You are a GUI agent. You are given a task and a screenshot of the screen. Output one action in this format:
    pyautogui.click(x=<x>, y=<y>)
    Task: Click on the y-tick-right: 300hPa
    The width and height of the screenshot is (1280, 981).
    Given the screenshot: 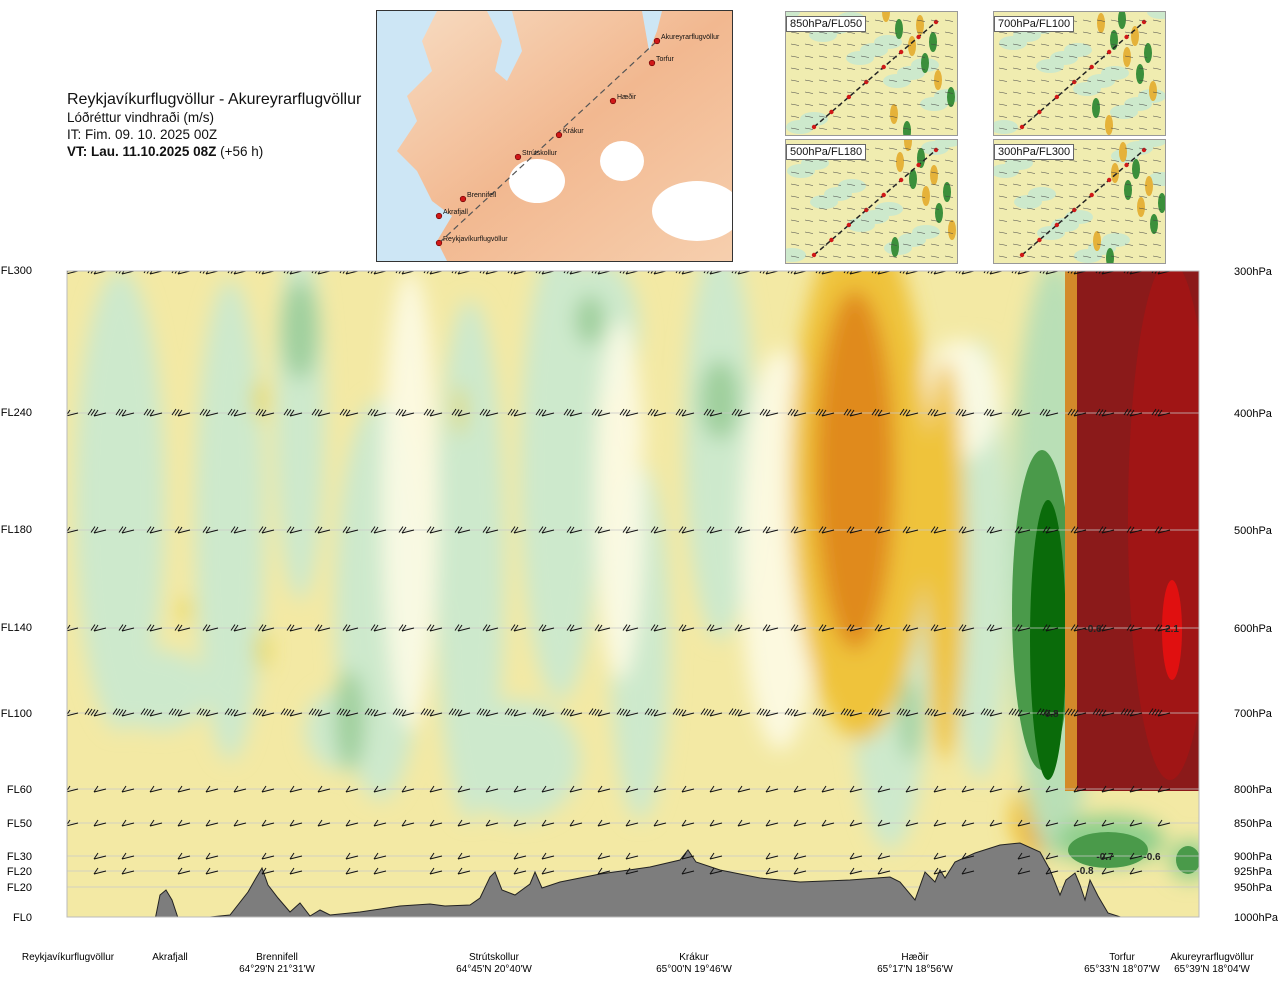 What is the action you would take?
    pyautogui.click(x=1253, y=272)
    